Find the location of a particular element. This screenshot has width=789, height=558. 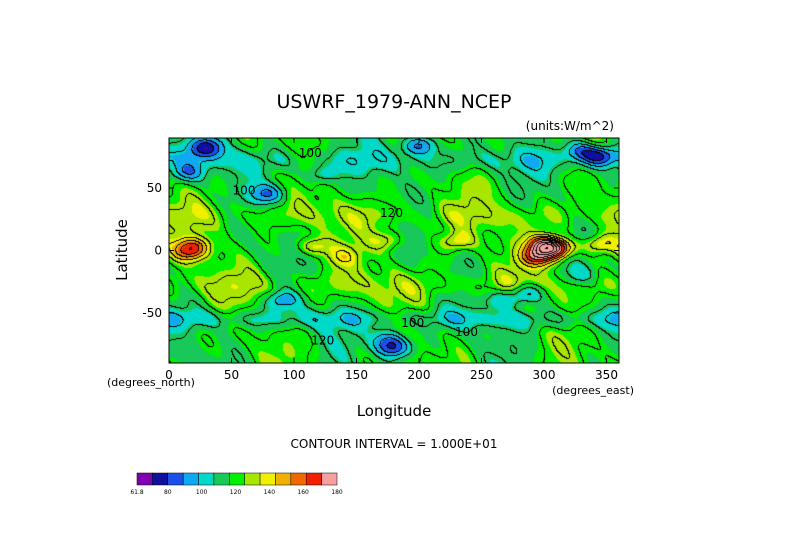

x-tick-label: 200 is located at coordinates (419, 375).